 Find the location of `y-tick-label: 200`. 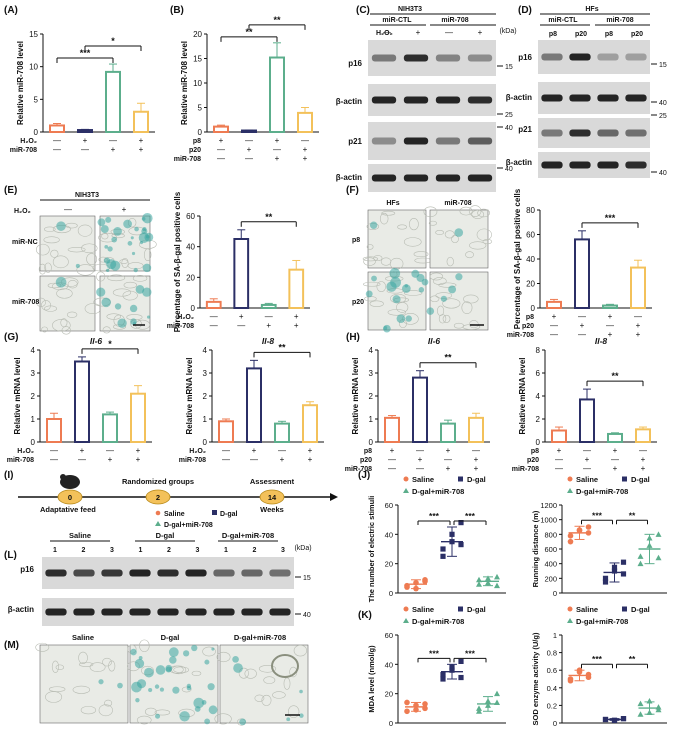

y-tick-label: 200 is located at coordinates (550, 578).